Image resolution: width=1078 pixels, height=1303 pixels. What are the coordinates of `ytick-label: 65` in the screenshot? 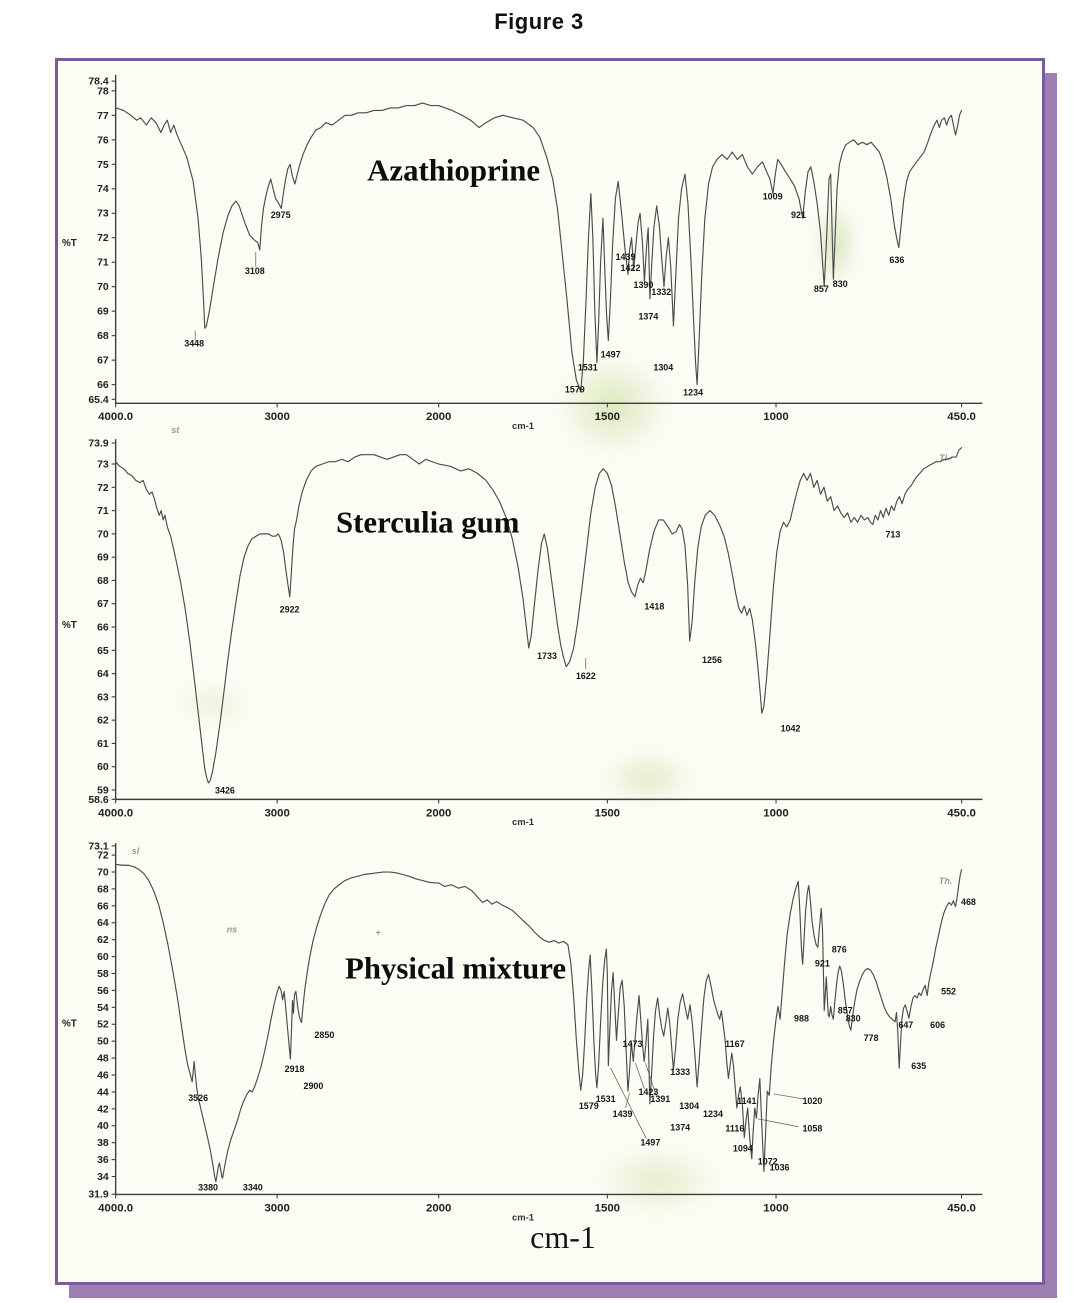 It's located at (103, 651).